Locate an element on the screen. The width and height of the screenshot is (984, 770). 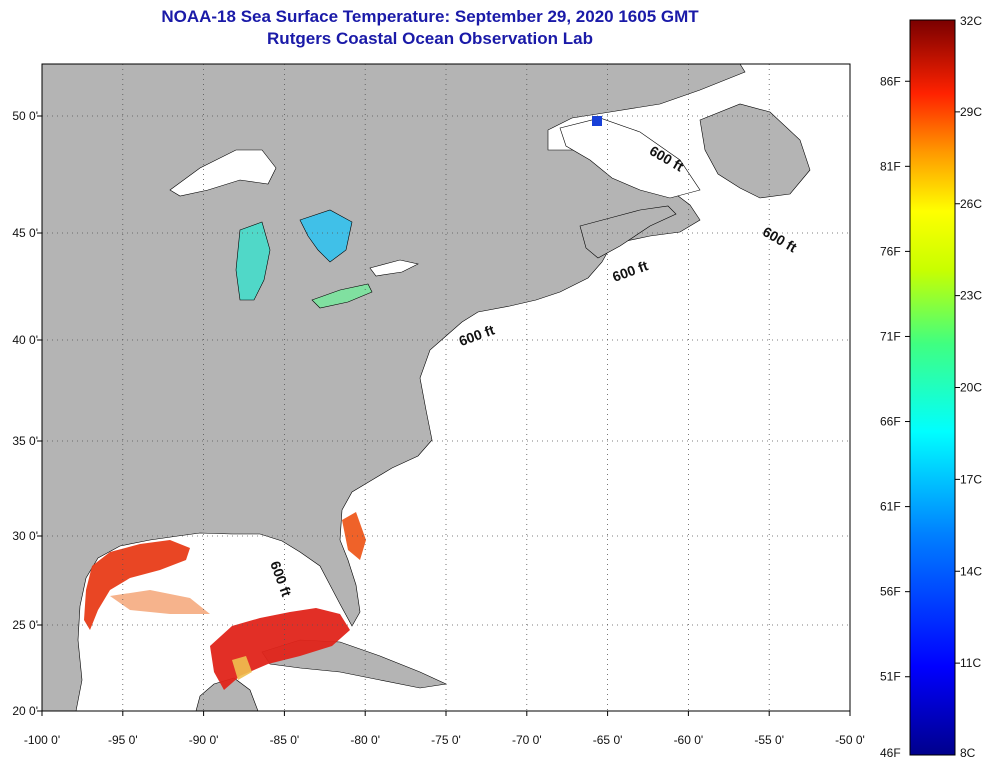
colorbar-c-label: 26C is located at coordinates (971, 204).